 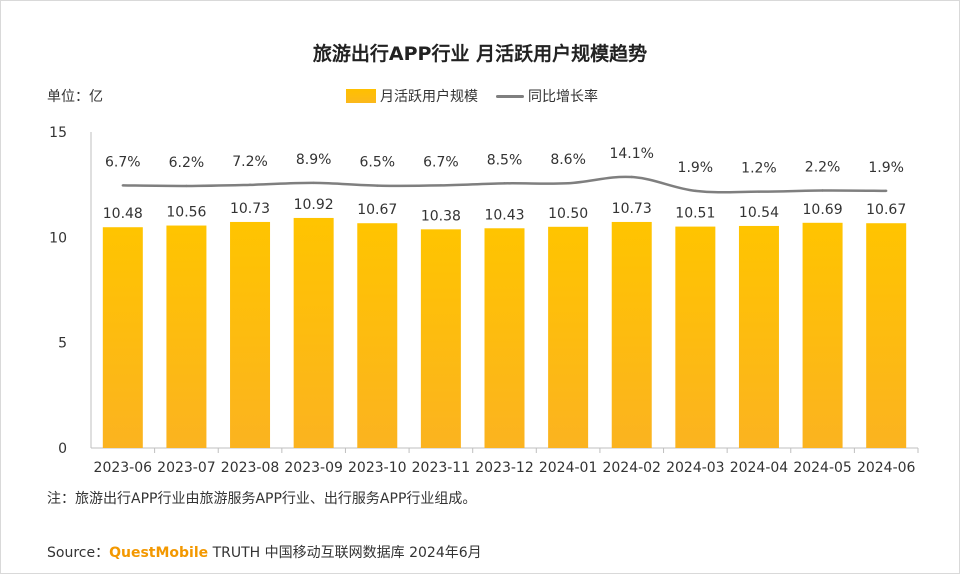 I want to click on source-brand: QuestMobile, so click(x=159, y=553).